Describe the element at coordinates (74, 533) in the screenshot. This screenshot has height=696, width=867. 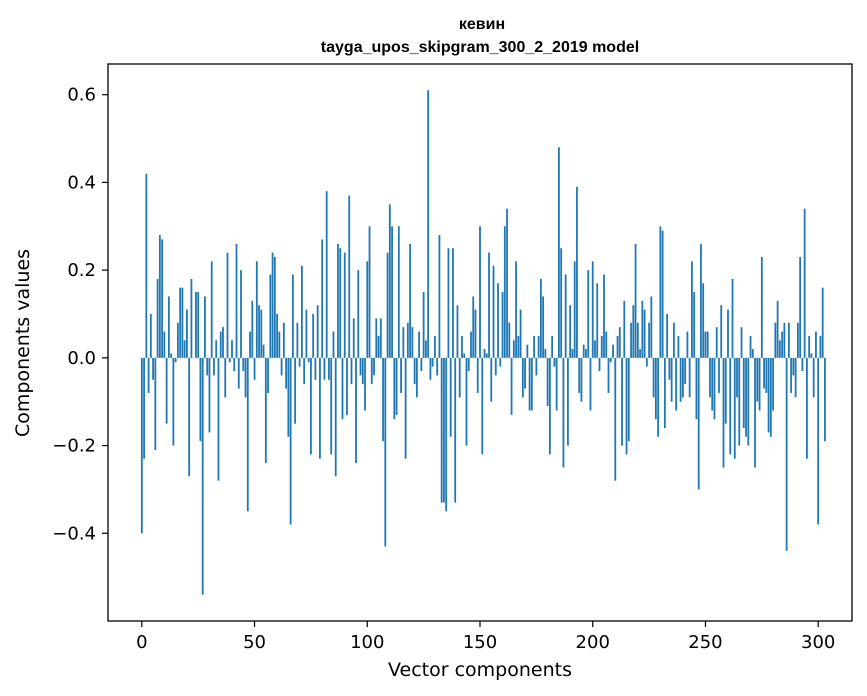
I see `y-tick-label: −0.4` at that location.